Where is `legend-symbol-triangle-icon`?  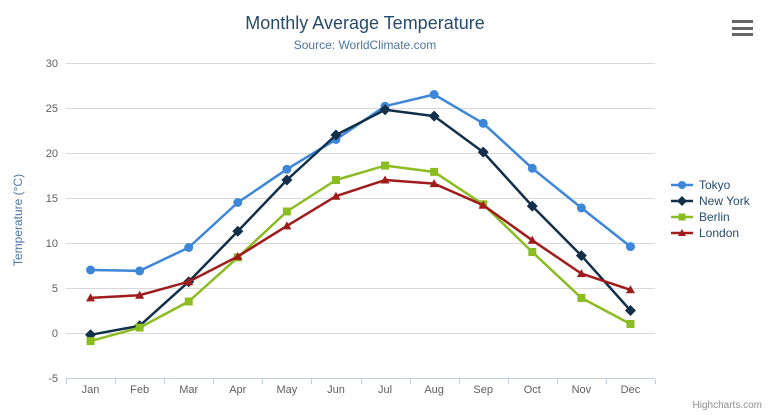 legend-symbol-triangle-icon is located at coordinates (682, 232).